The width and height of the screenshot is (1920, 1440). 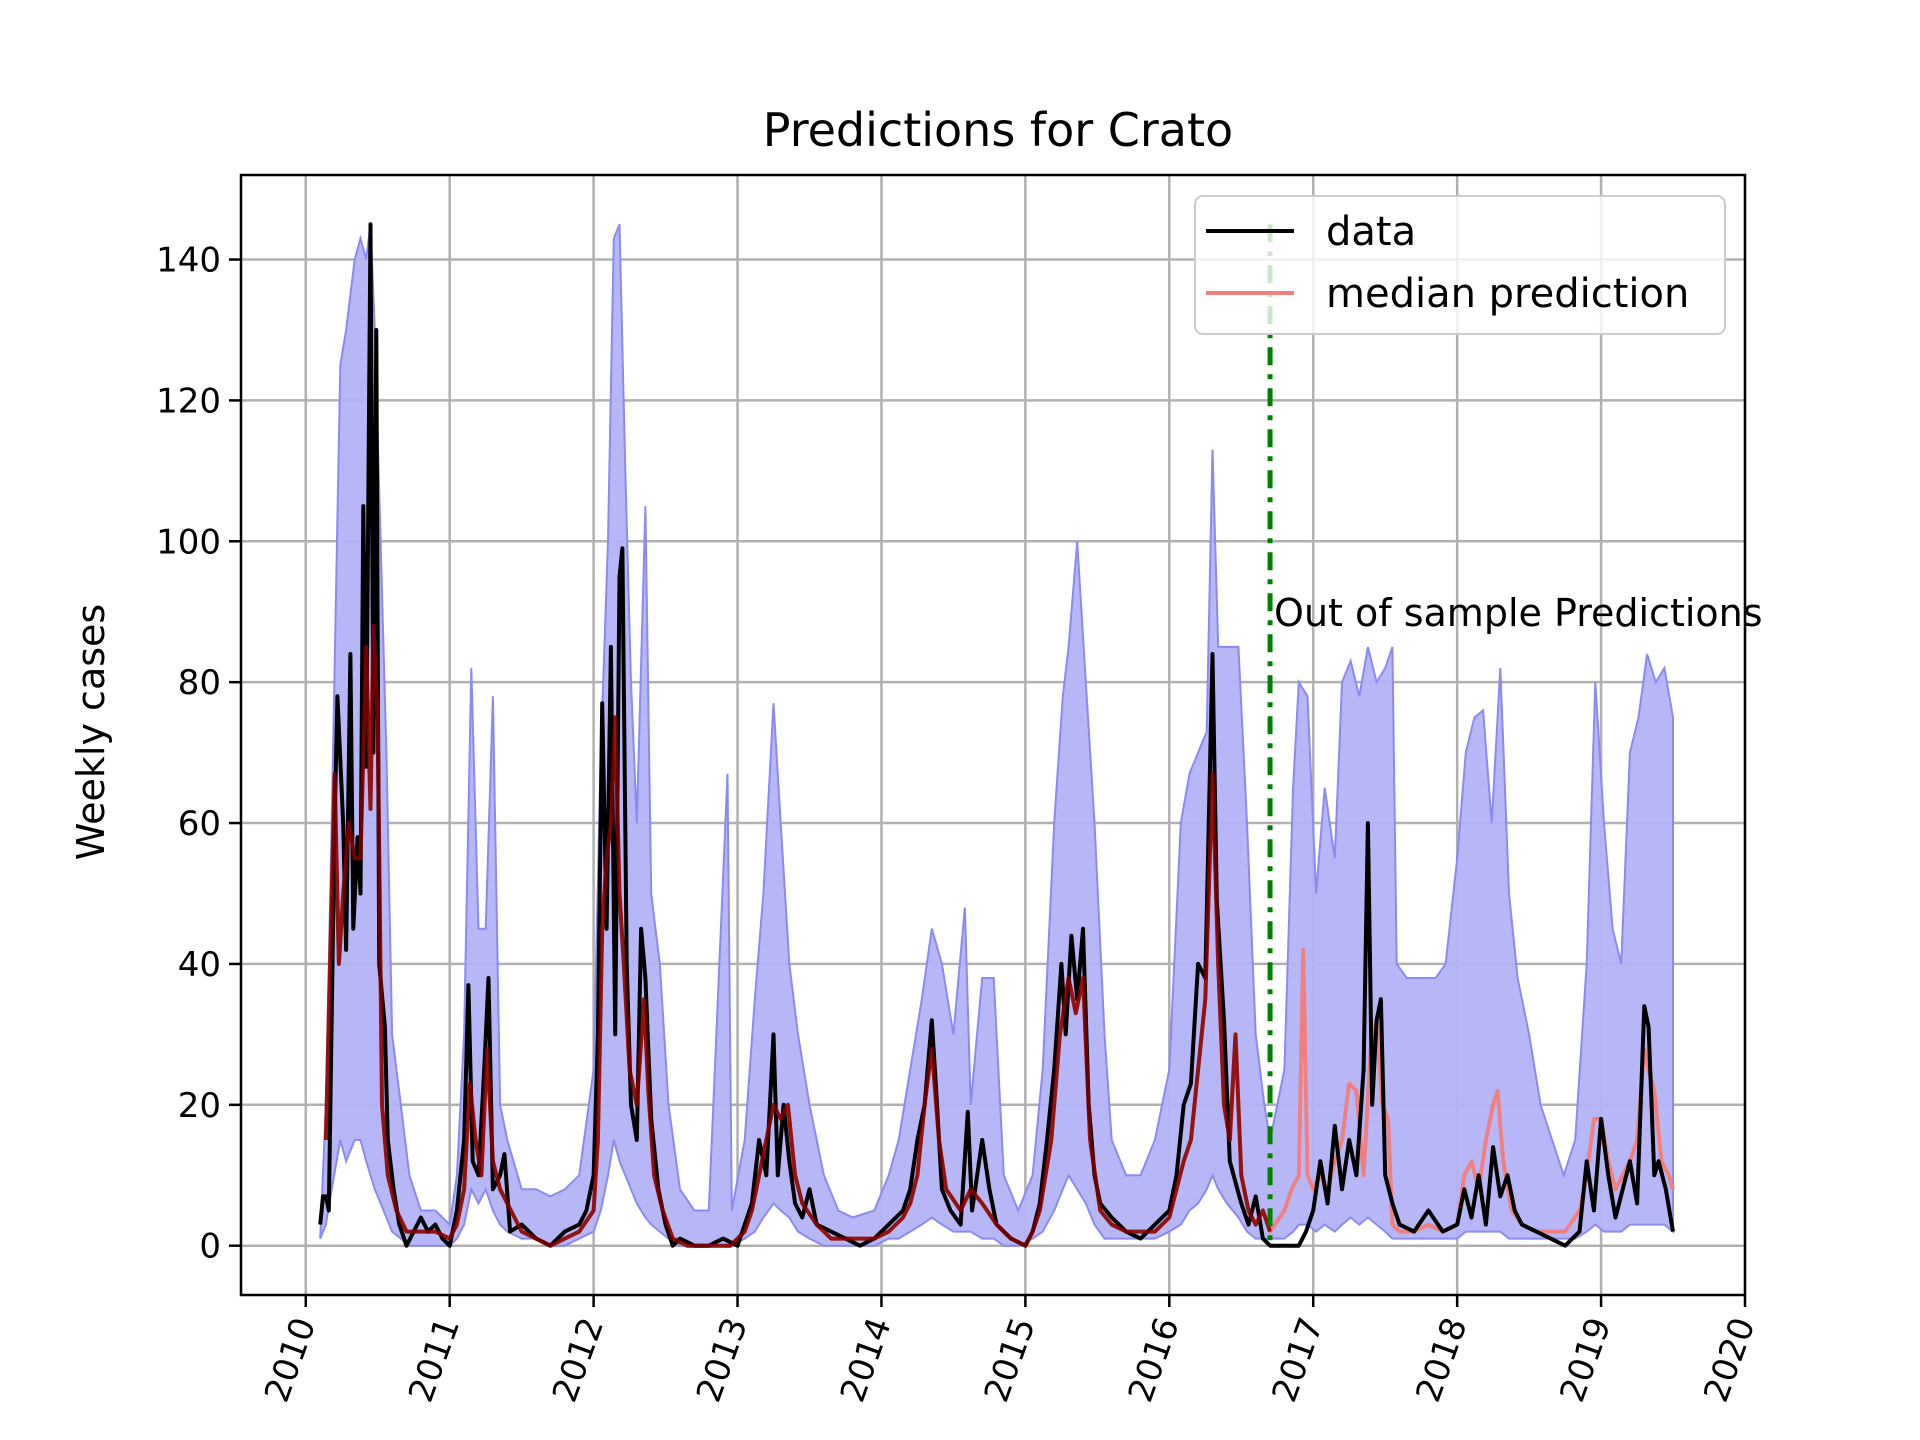 I want to click on x-tick-label-2013: 2013, so click(x=722, y=1359).